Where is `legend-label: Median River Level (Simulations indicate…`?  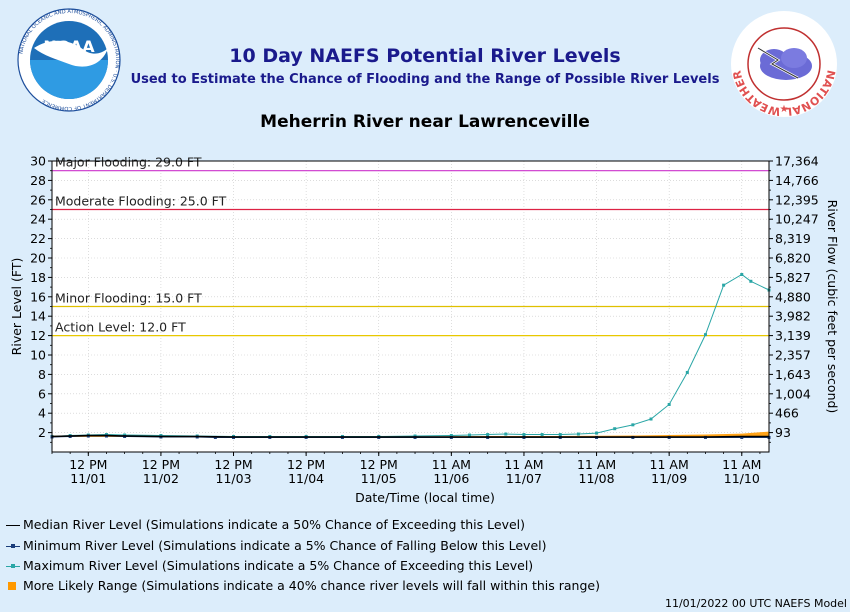
legend-label: Median River Level (Simulations indicate… is located at coordinates (274, 524).